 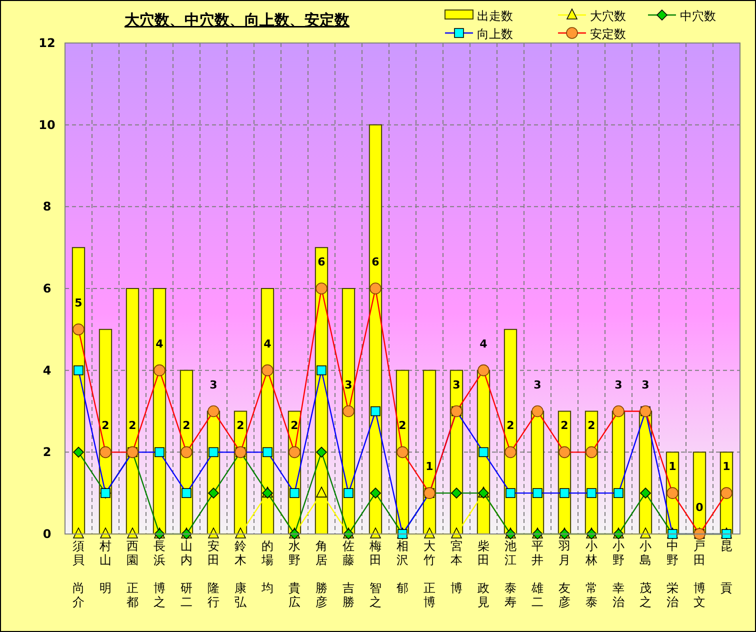 What do you see at coordinates (646, 574) in the screenshot?
I see `x-tick-label: 小島茂之` at bounding box center [646, 574].